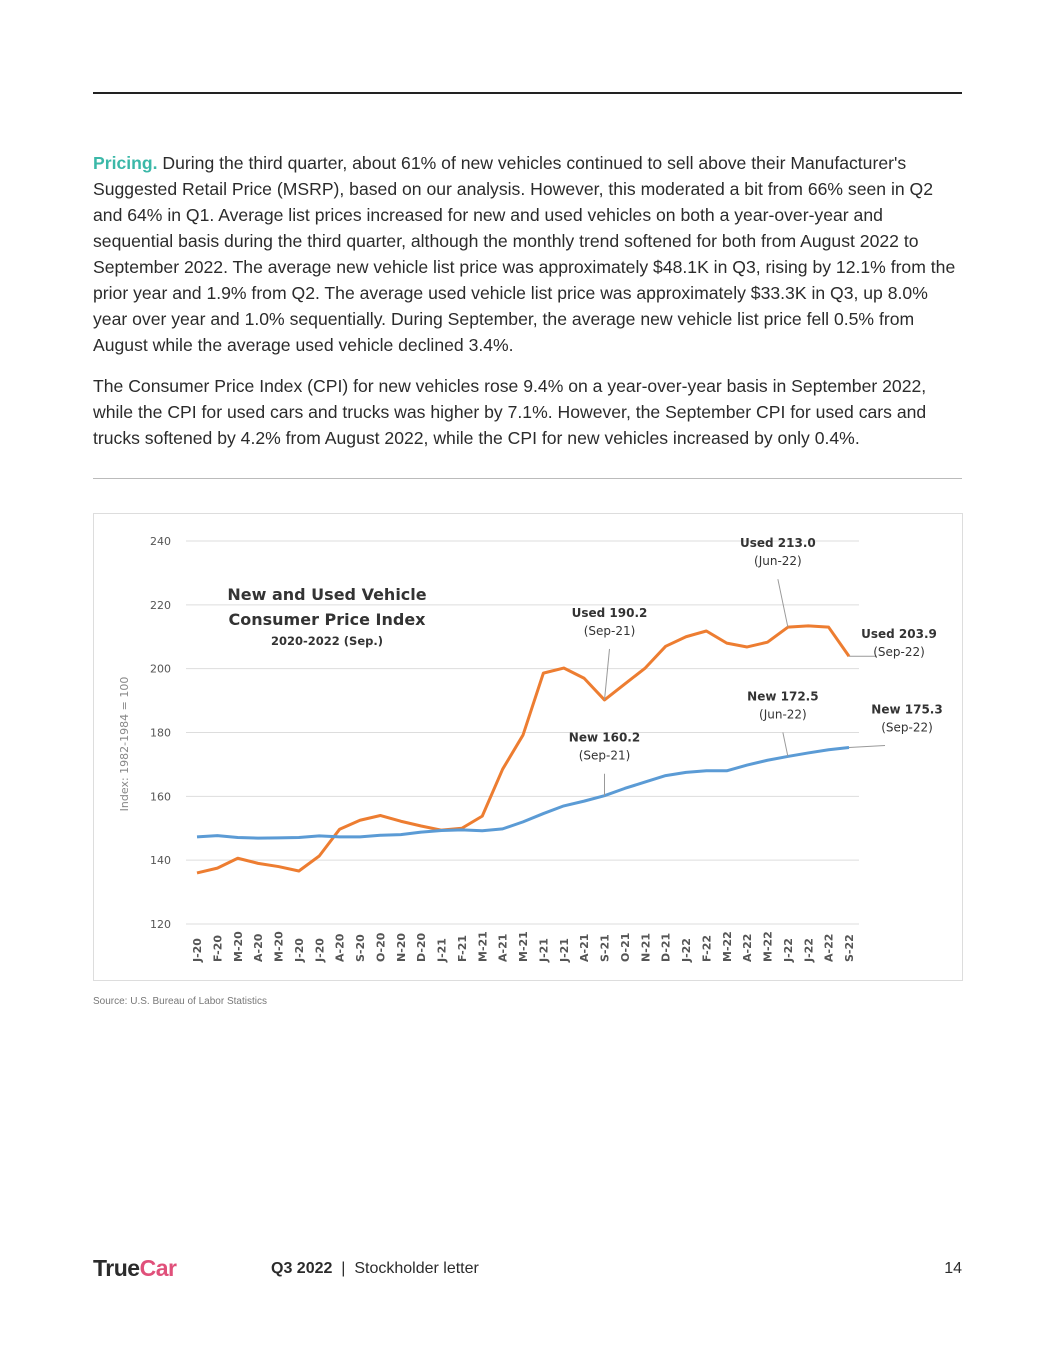  Describe the element at coordinates (605, 948) in the screenshot. I see `x-tick-label: S-21` at that location.